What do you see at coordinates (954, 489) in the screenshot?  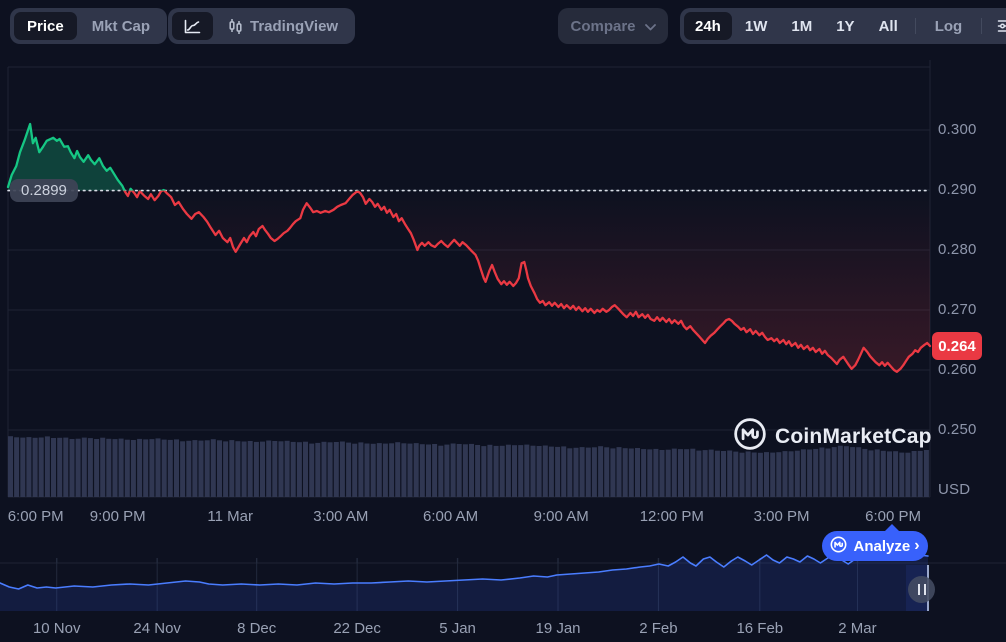 I see `currency-label: USD` at bounding box center [954, 489].